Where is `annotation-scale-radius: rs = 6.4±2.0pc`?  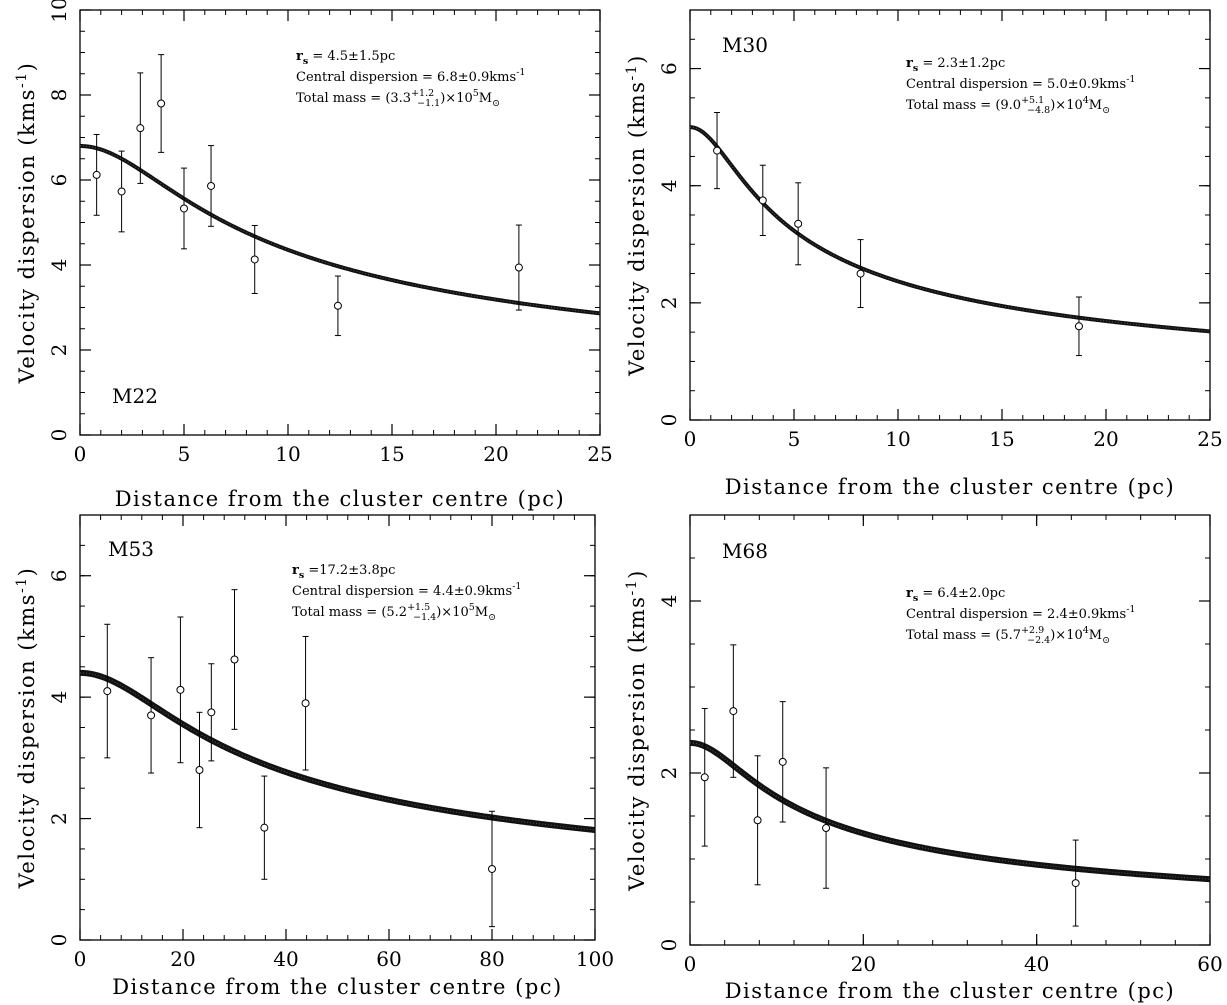
annotation-scale-radius: rs = 6.4±2.0pc is located at coordinates (955, 595).